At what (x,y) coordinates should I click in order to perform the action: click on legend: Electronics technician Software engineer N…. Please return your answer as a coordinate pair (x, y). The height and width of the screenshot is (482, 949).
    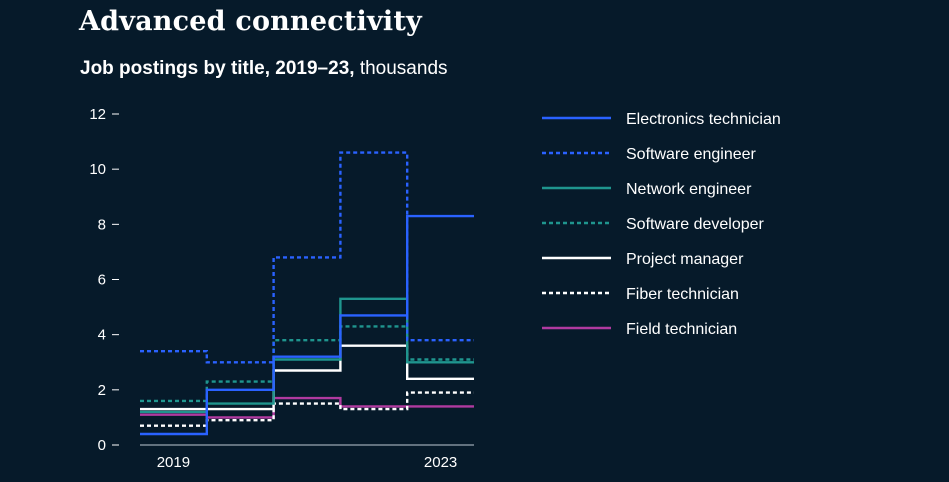
    Looking at the image, I should click on (661, 224).